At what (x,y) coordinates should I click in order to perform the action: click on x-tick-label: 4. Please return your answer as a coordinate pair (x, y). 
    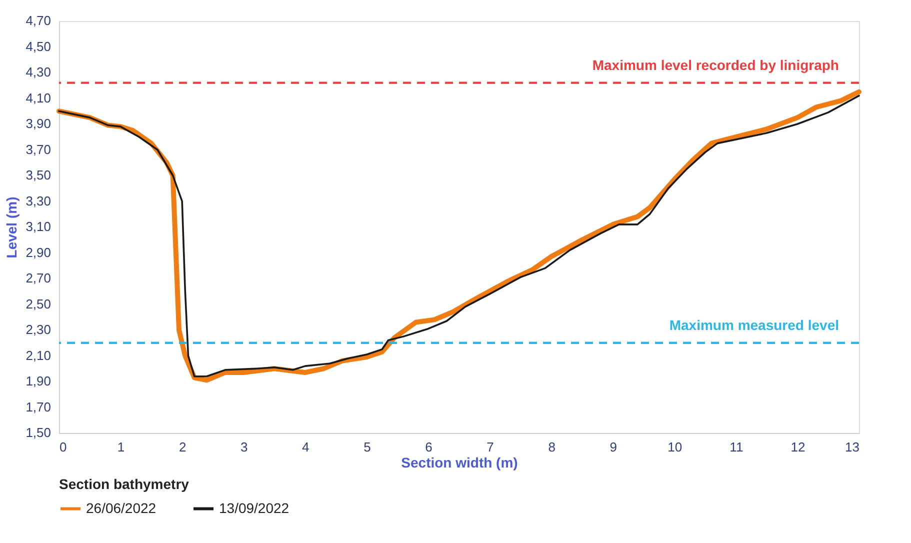
    Looking at the image, I should click on (306, 447).